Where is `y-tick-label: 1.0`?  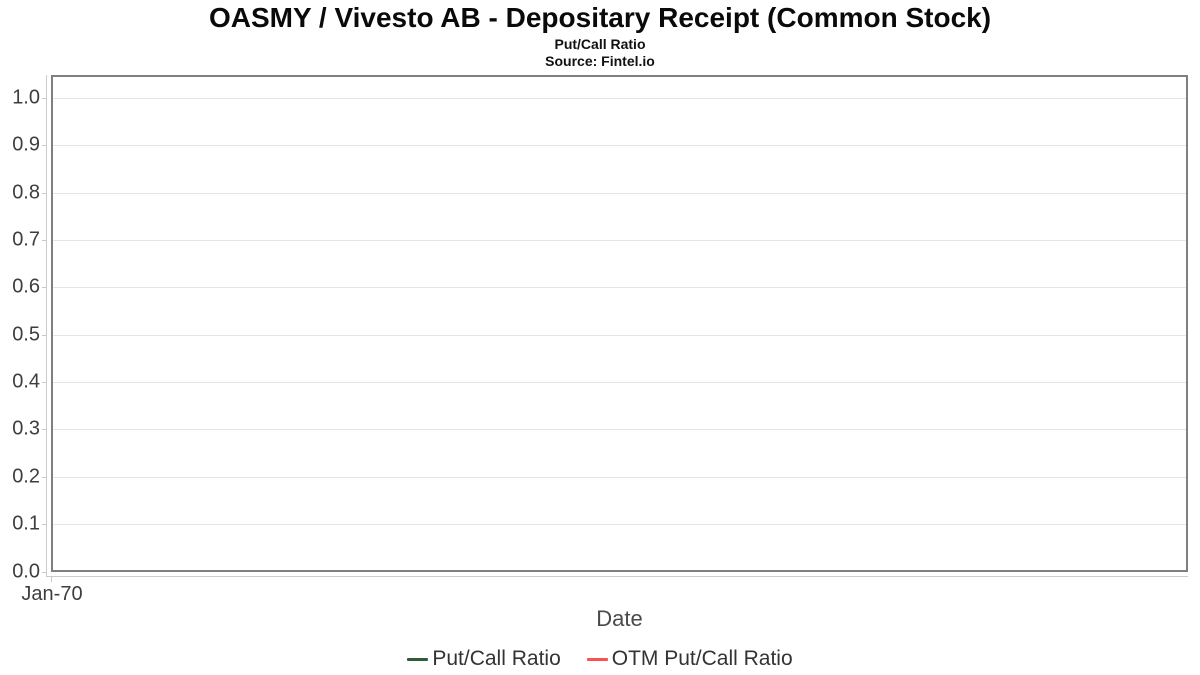
y-tick-label: 1.0 is located at coordinates (26, 97).